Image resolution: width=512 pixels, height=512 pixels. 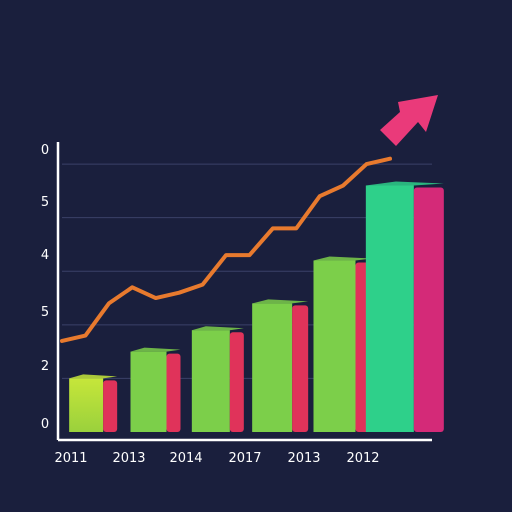 I want to click on y-tick-label: 2, so click(x=45, y=366).